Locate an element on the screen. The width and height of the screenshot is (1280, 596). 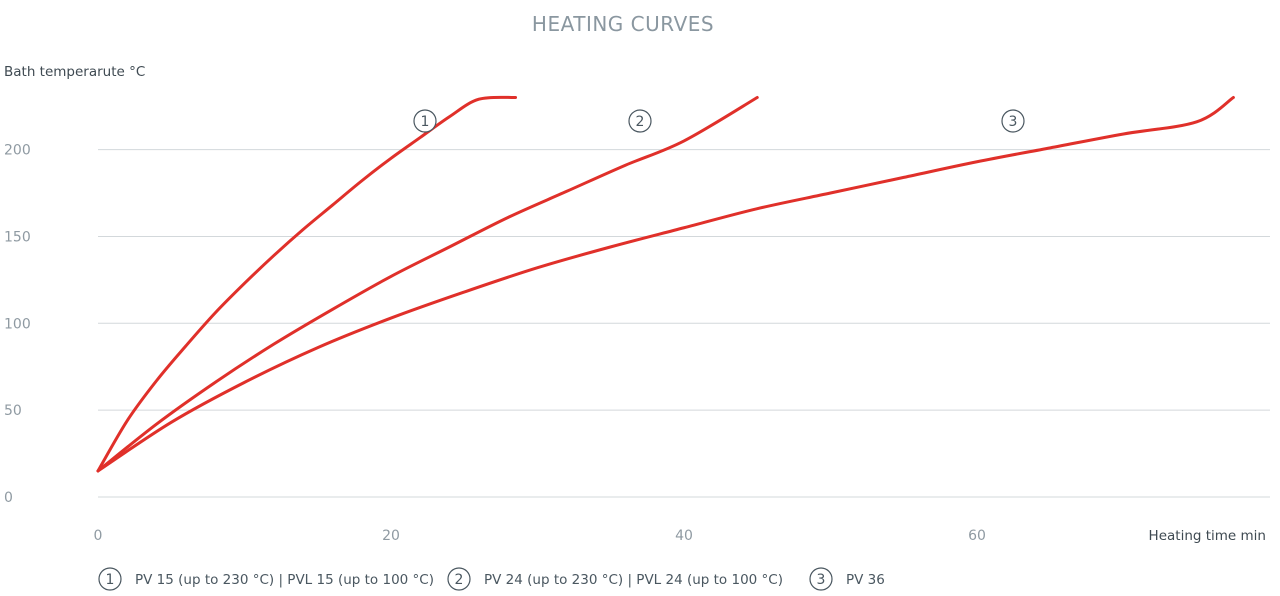
legend-marker-label-2: 2 is located at coordinates (459, 580).